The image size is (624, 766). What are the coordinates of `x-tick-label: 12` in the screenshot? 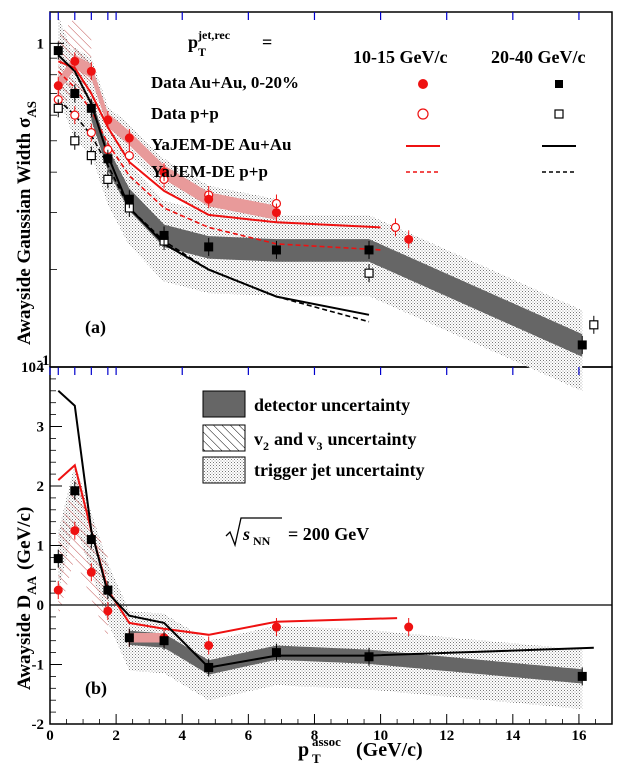 It's located at (446, 736).